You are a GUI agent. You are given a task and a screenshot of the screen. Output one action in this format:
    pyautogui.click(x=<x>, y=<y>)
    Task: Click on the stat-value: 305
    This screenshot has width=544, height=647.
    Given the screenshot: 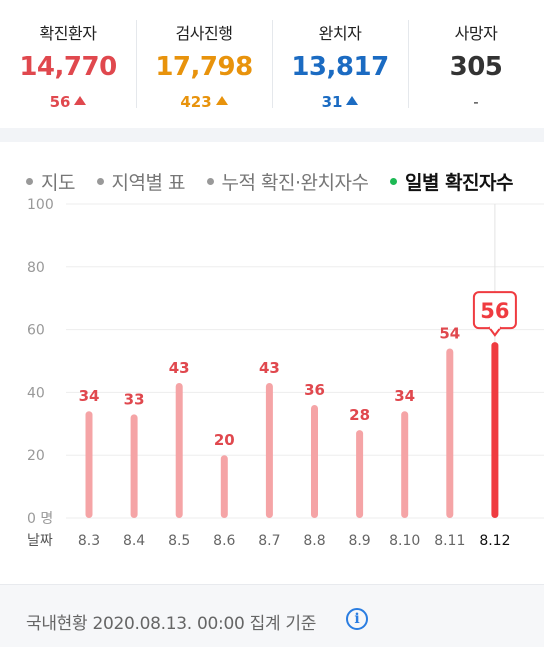 What is the action you would take?
    pyautogui.click(x=476, y=67)
    